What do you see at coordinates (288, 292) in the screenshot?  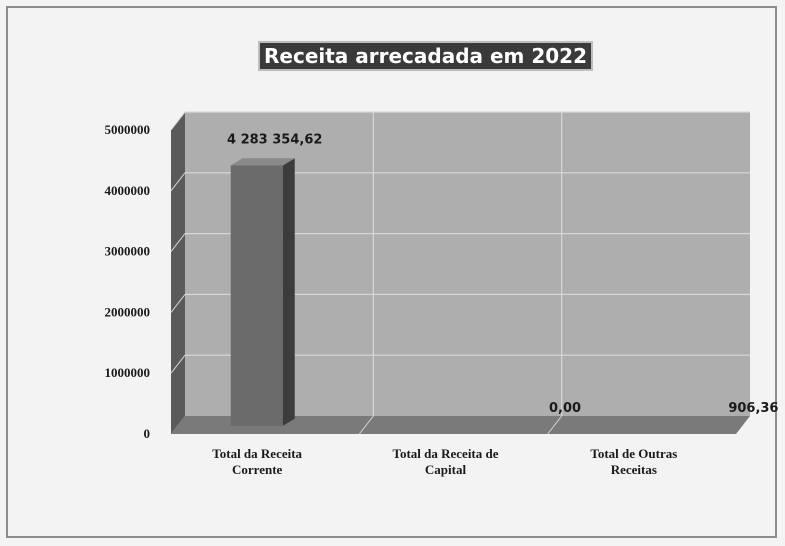 I see `bar-side` at bounding box center [288, 292].